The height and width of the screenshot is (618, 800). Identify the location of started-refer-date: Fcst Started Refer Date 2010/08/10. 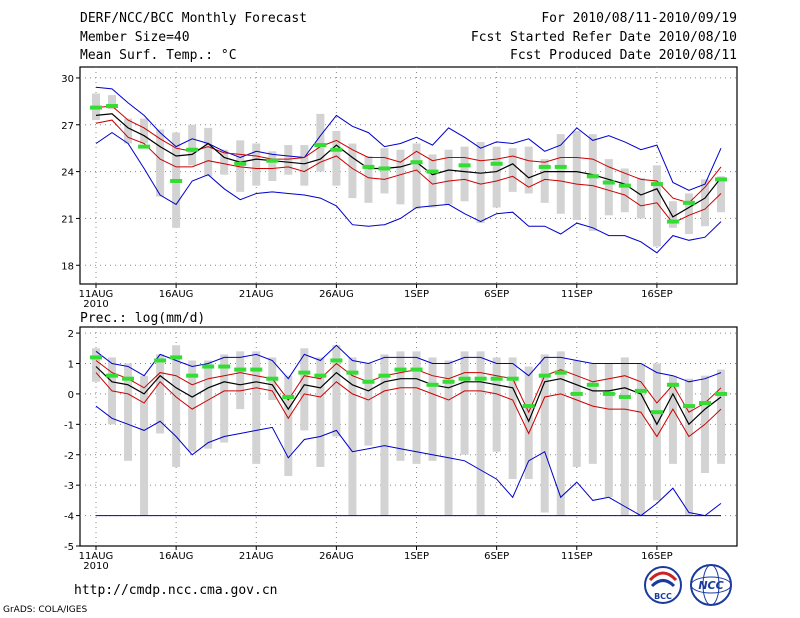
(603, 37).